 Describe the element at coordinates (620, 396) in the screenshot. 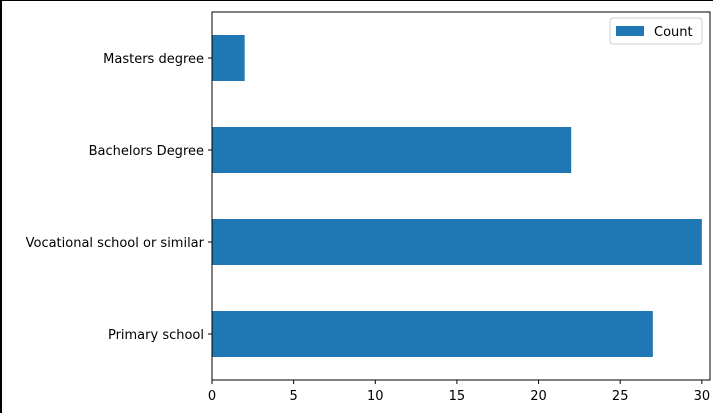

I see `x-tick-label: 25` at that location.